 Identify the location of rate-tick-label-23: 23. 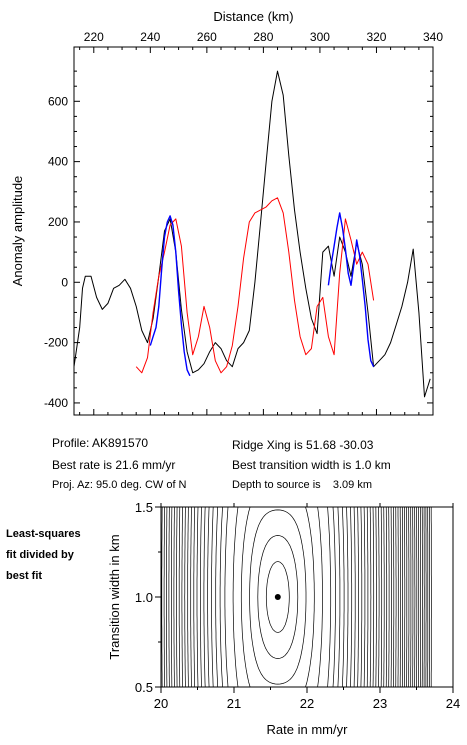
(380, 703).